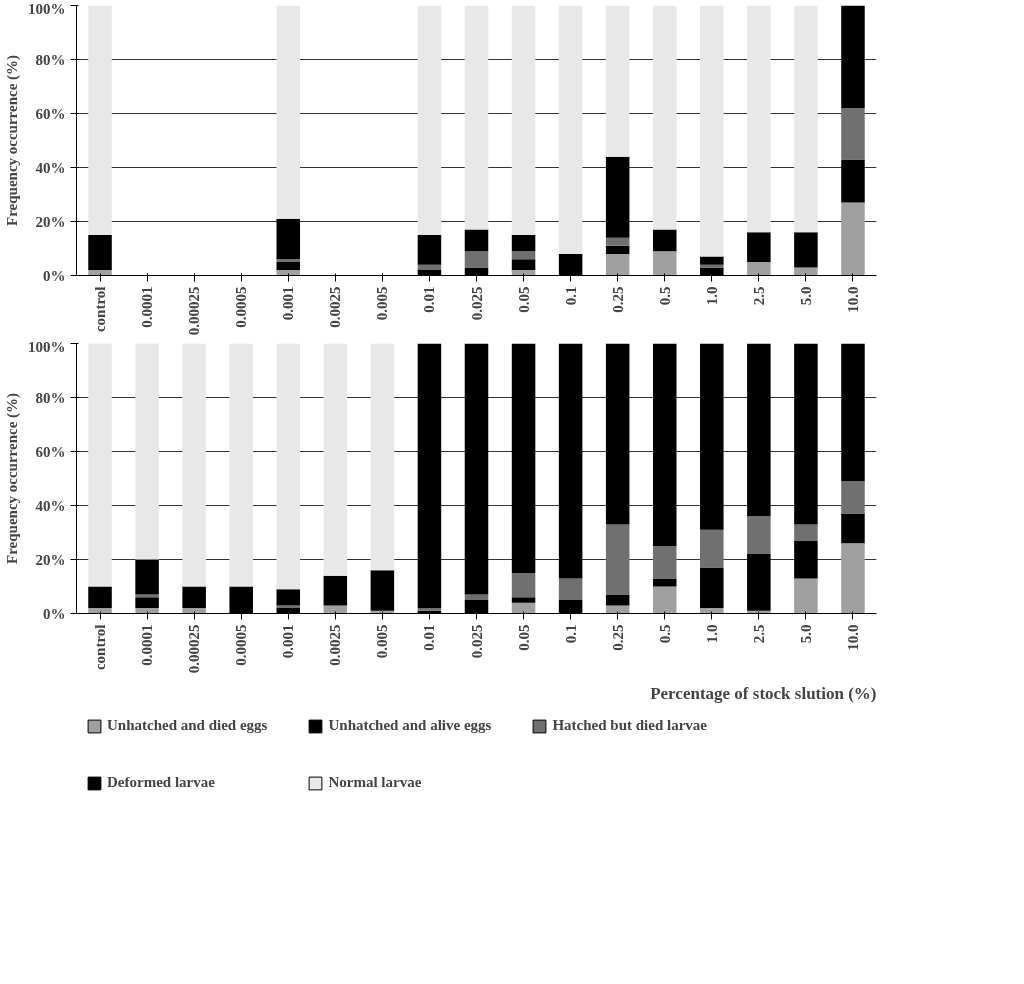  I want to click on x-tick-label: 0.05, so click(523, 637).